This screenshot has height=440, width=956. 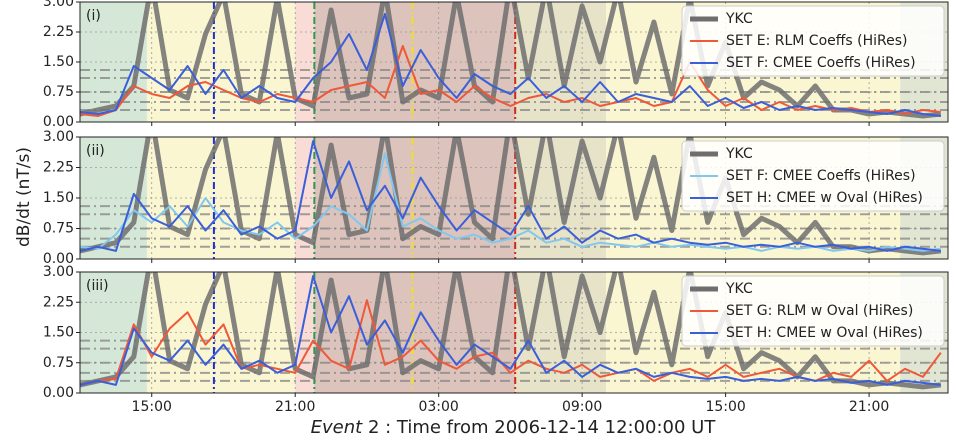 I want to click on x-tick-label: 09:00, so click(x=582, y=407).